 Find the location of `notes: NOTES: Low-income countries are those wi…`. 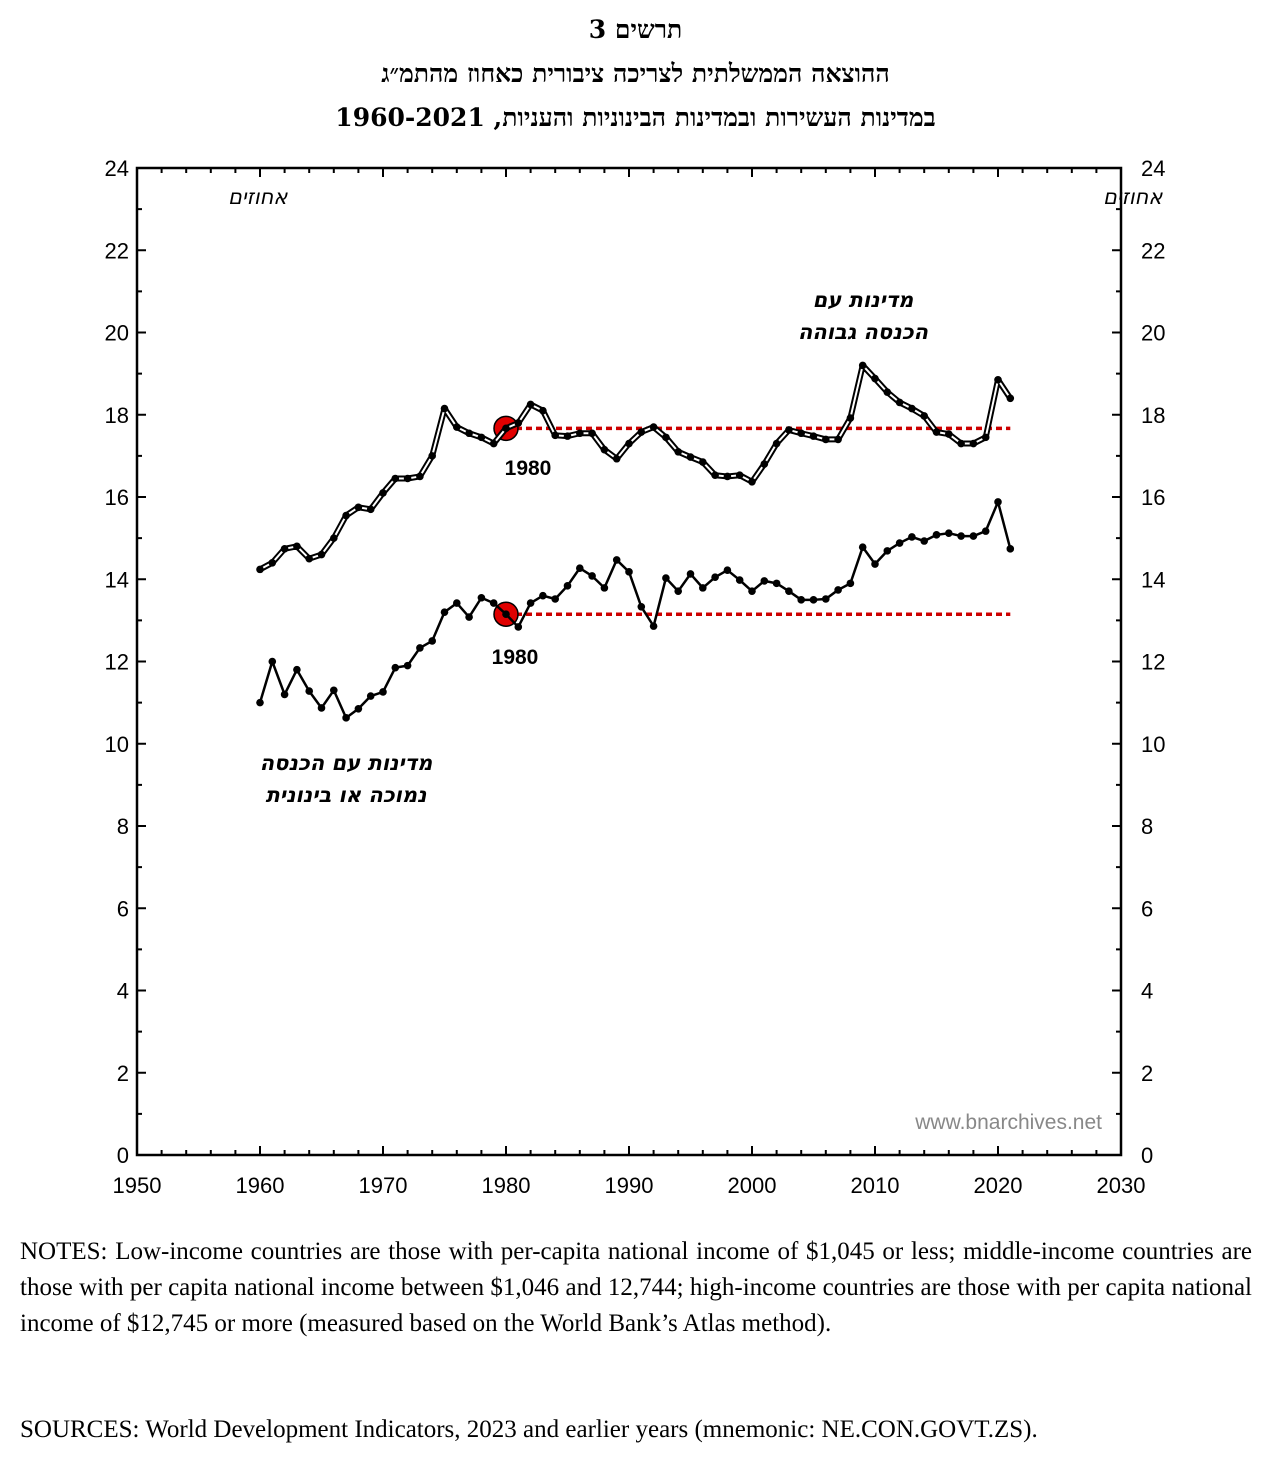

notes: NOTES: Low-income countries are those wi… is located at coordinates (636, 1287).